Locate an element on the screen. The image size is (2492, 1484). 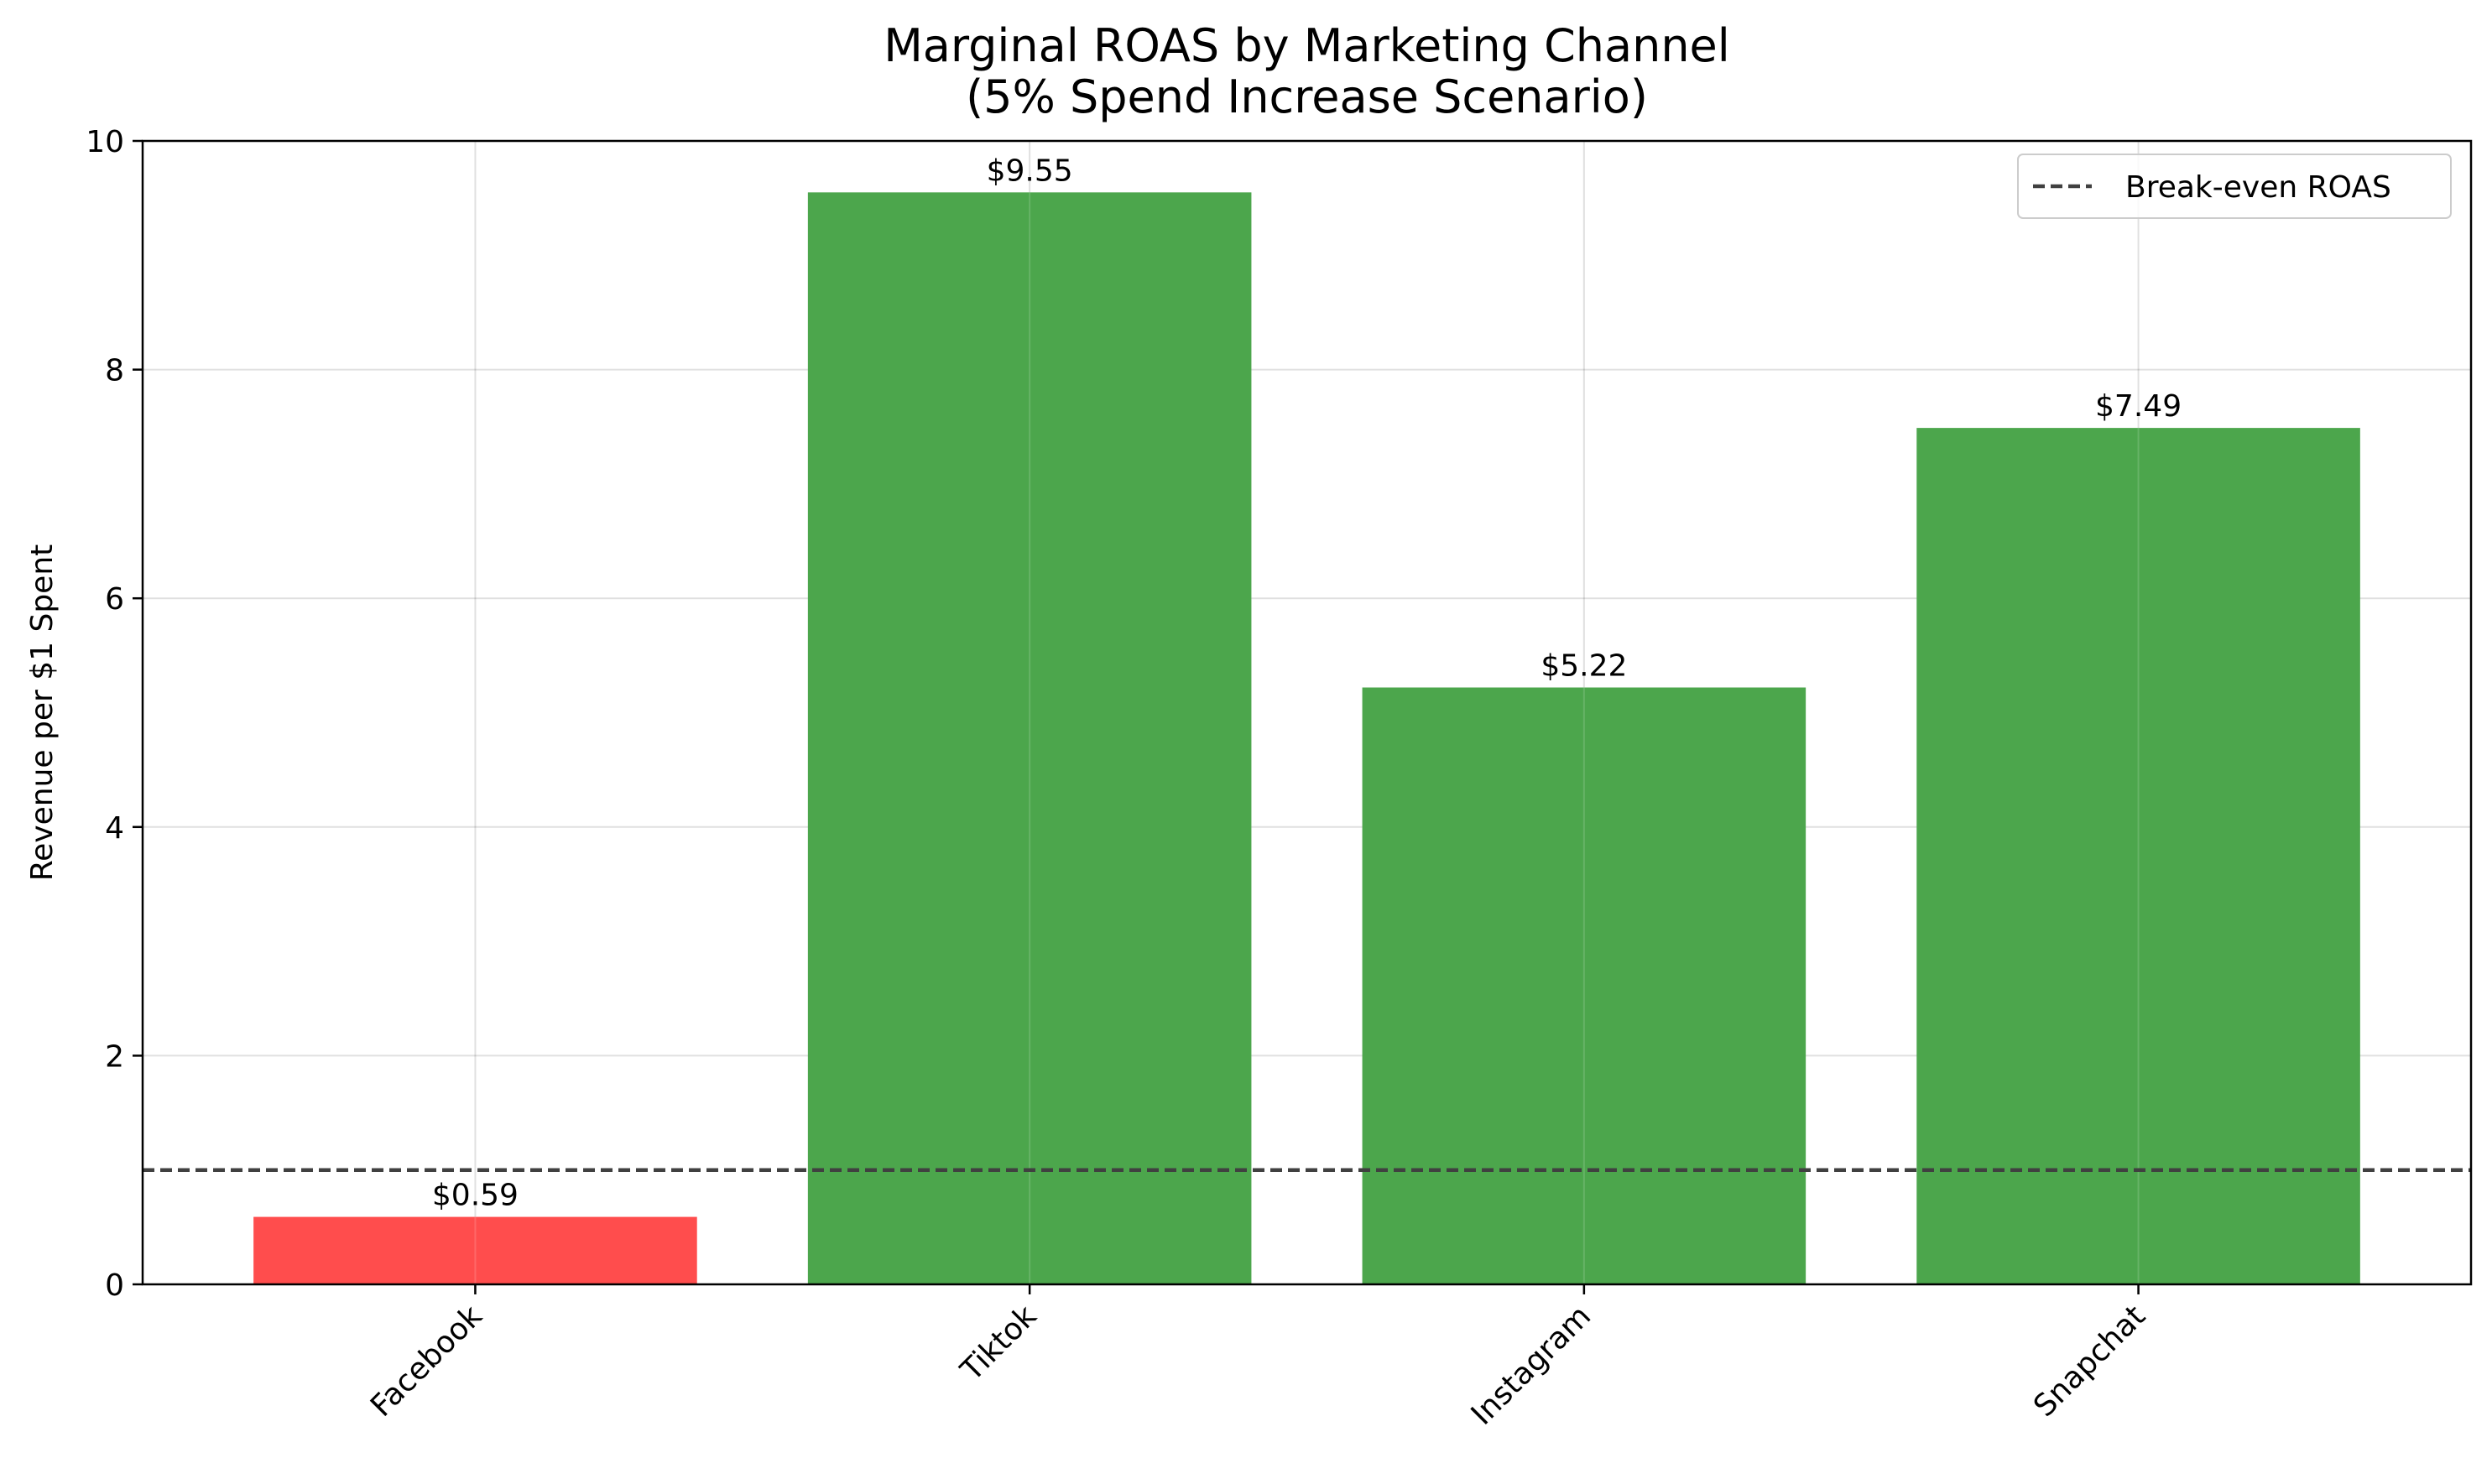
x-tick-label: Tiktok is located at coordinates (999, 1343).